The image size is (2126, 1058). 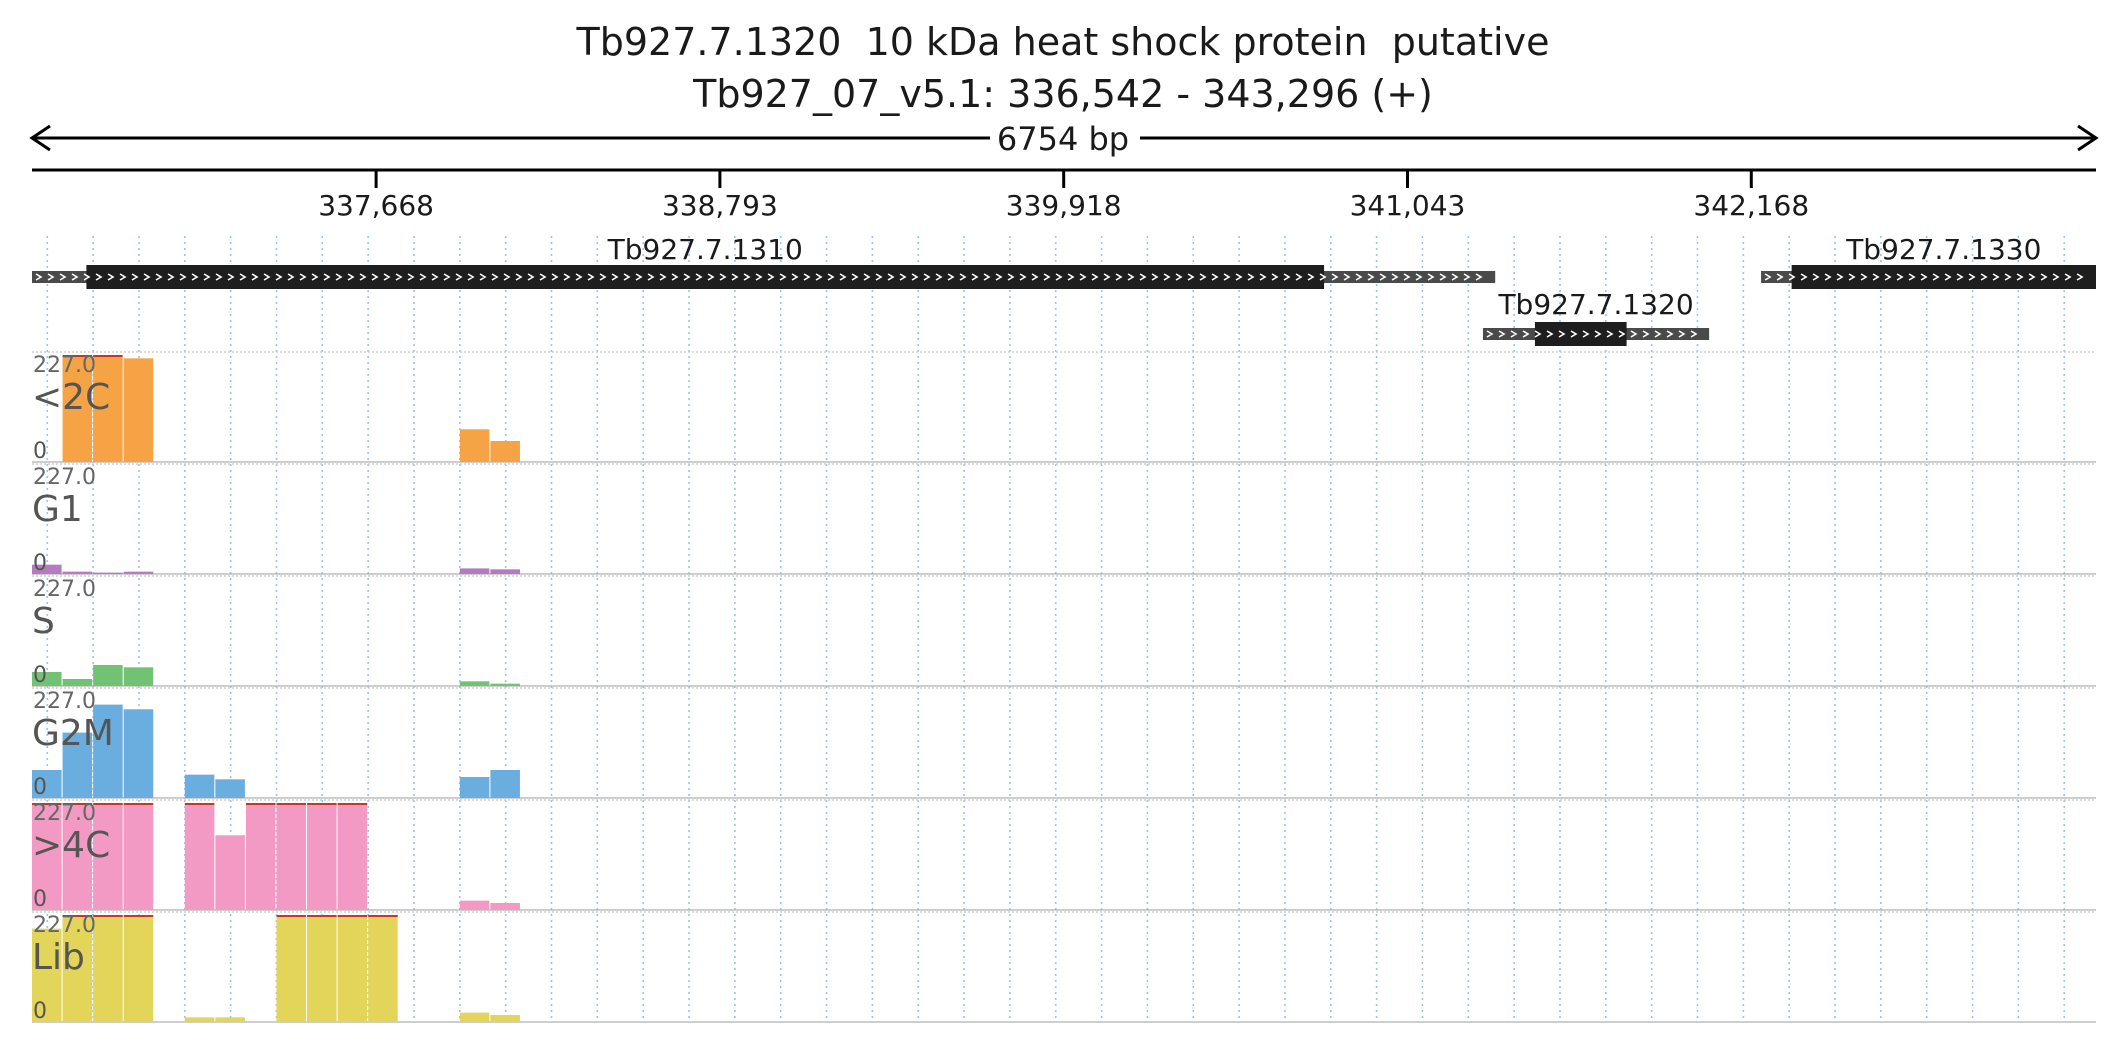 I want to click on span-label: 6754 bp, so click(x=1063, y=139).